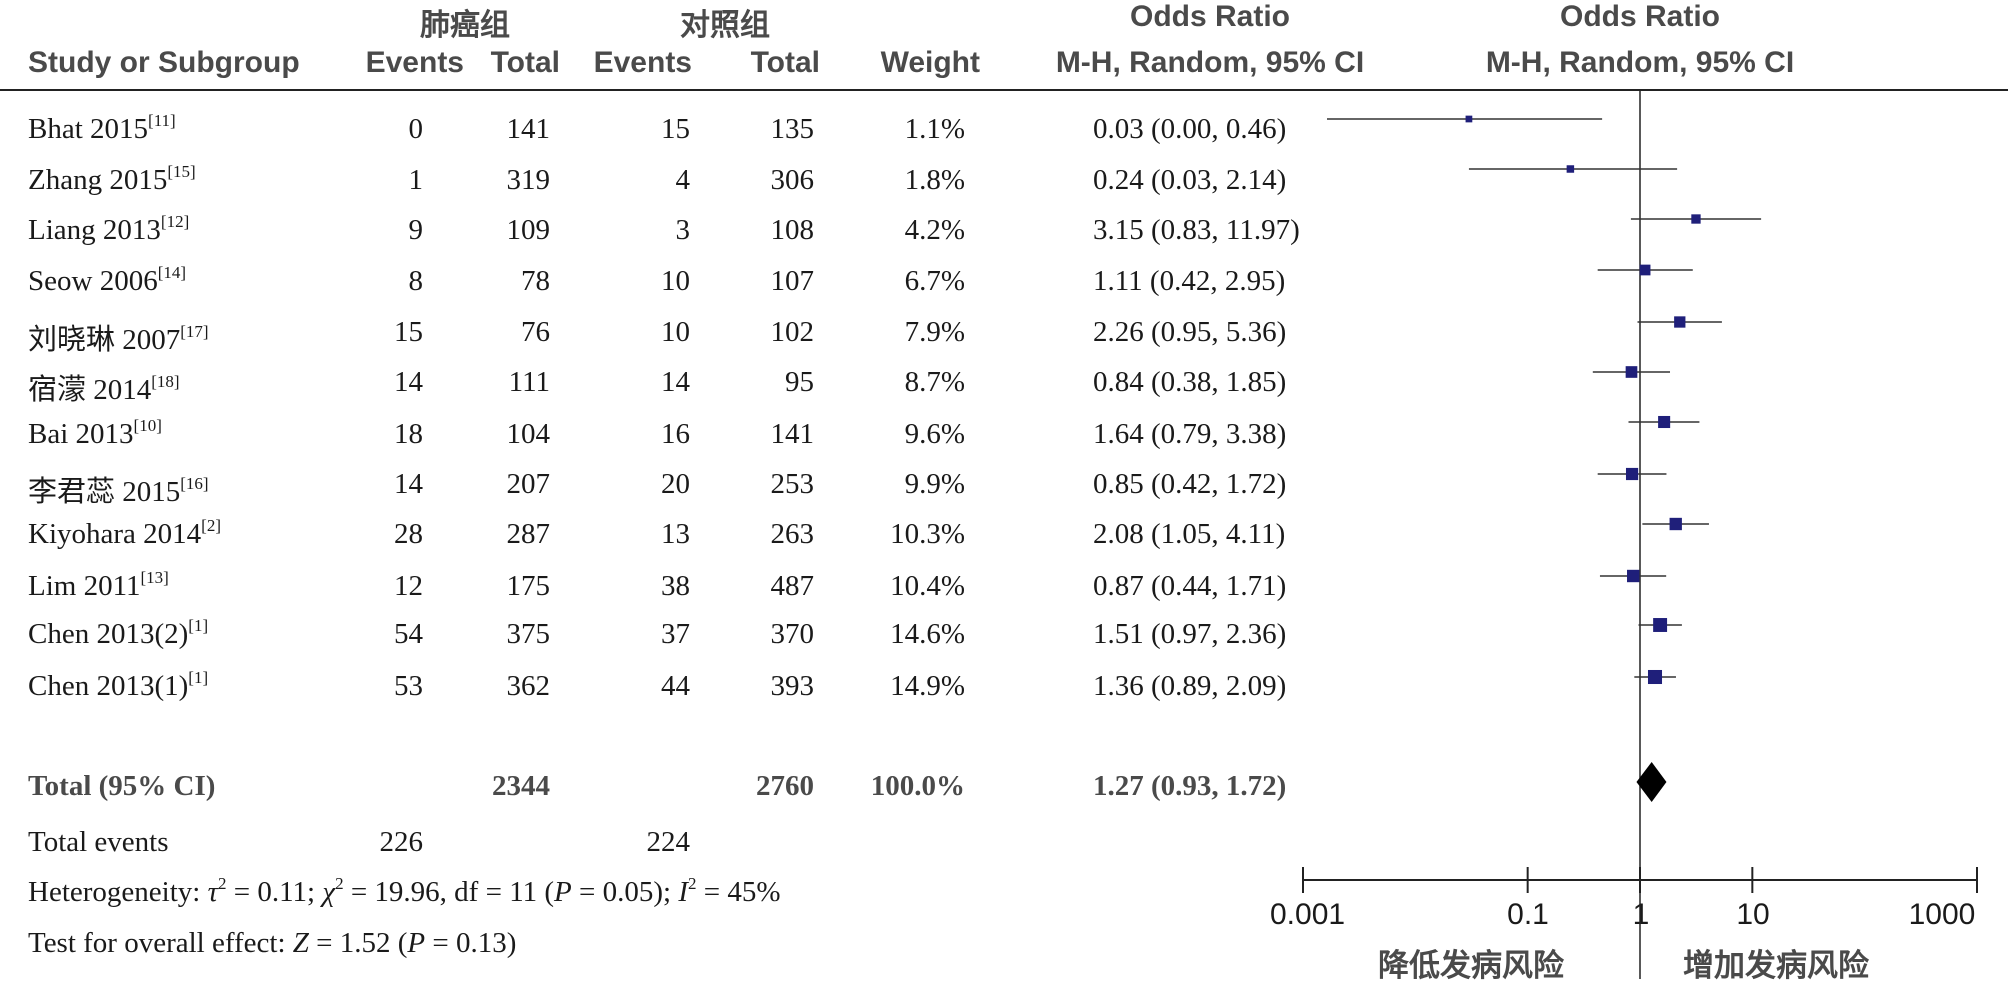 This screenshot has height=985, width=2008. What do you see at coordinates (162, 120) in the screenshot?
I see `study-ref: [11]` at bounding box center [162, 120].